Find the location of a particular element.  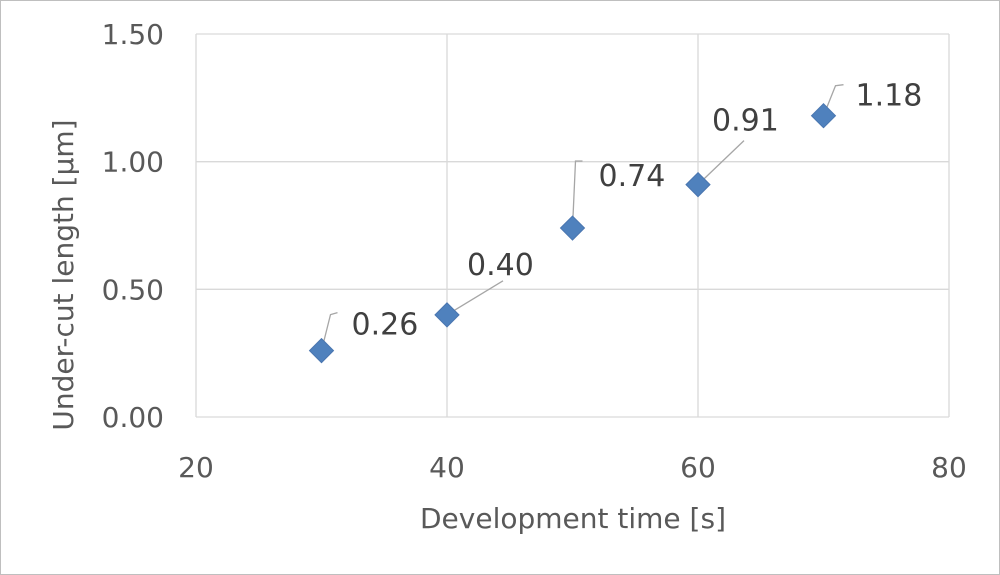

data-label: 0.40 is located at coordinates (500, 265).